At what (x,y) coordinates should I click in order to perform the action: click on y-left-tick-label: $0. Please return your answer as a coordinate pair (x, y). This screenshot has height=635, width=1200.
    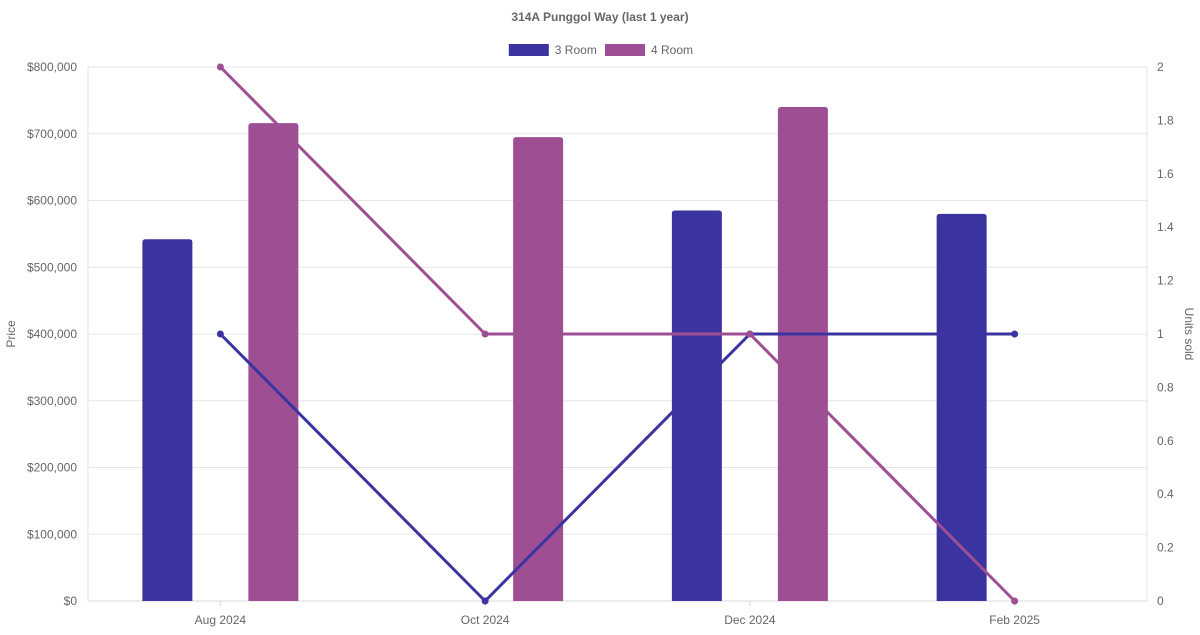
    Looking at the image, I should click on (71, 601).